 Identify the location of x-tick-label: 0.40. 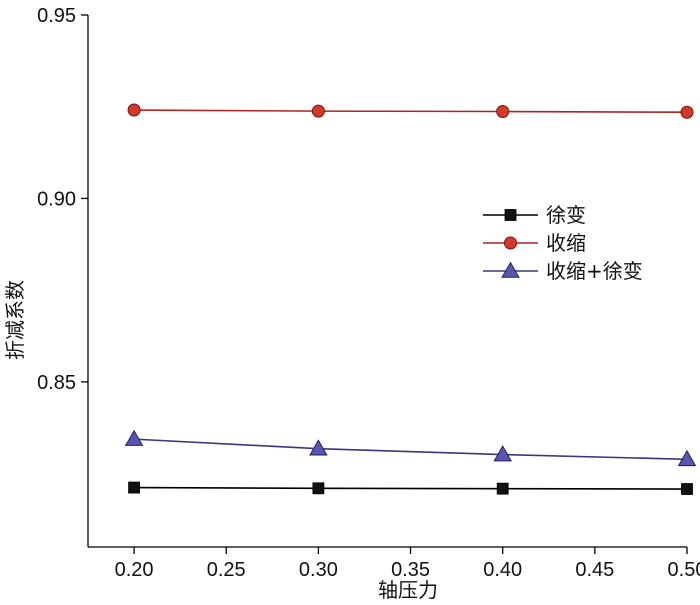
(502, 570).